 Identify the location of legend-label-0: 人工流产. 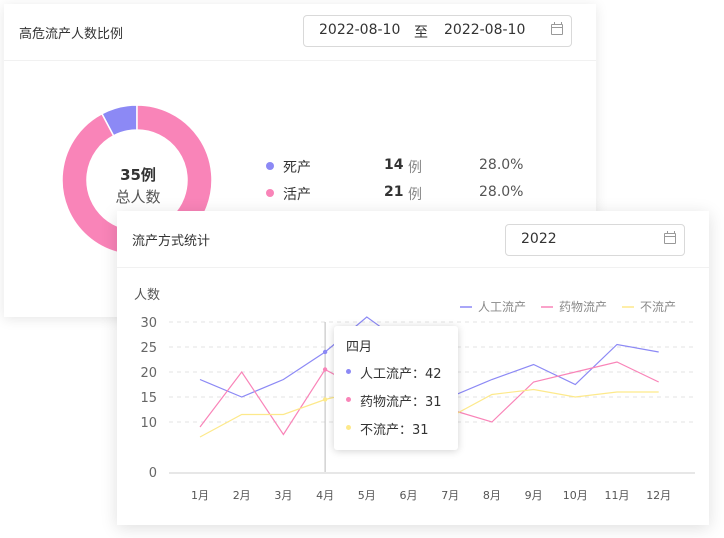
(502, 307).